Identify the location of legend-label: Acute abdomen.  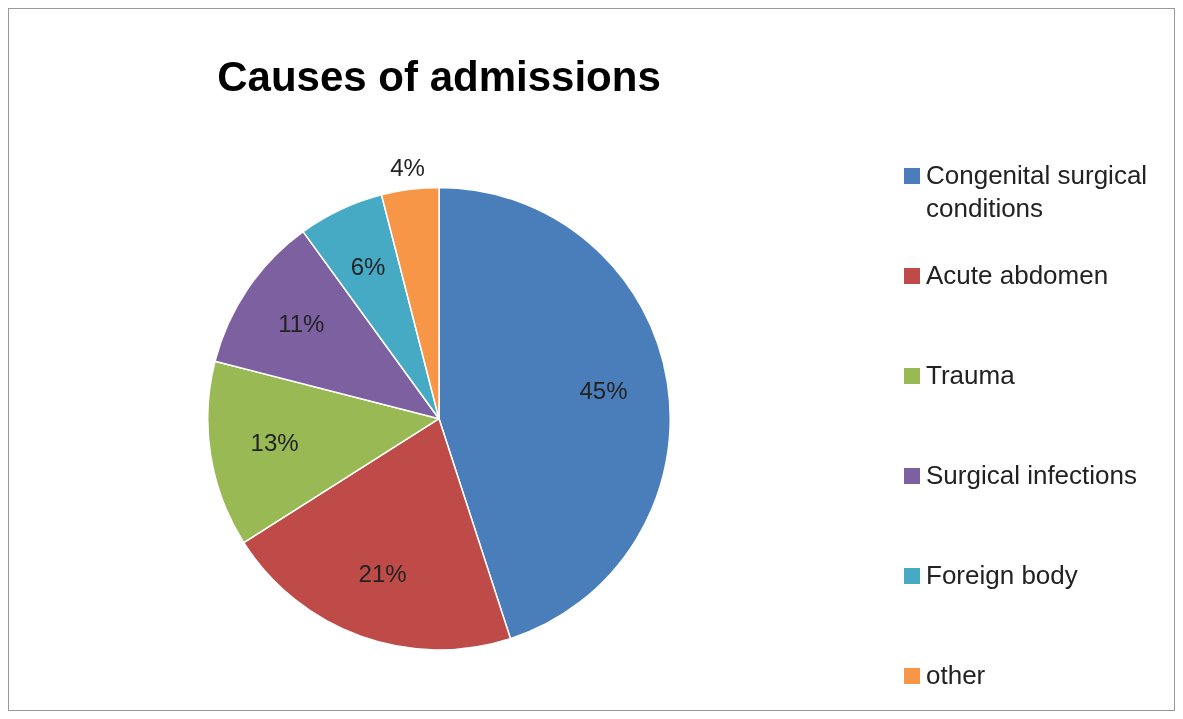
(1018, 275).